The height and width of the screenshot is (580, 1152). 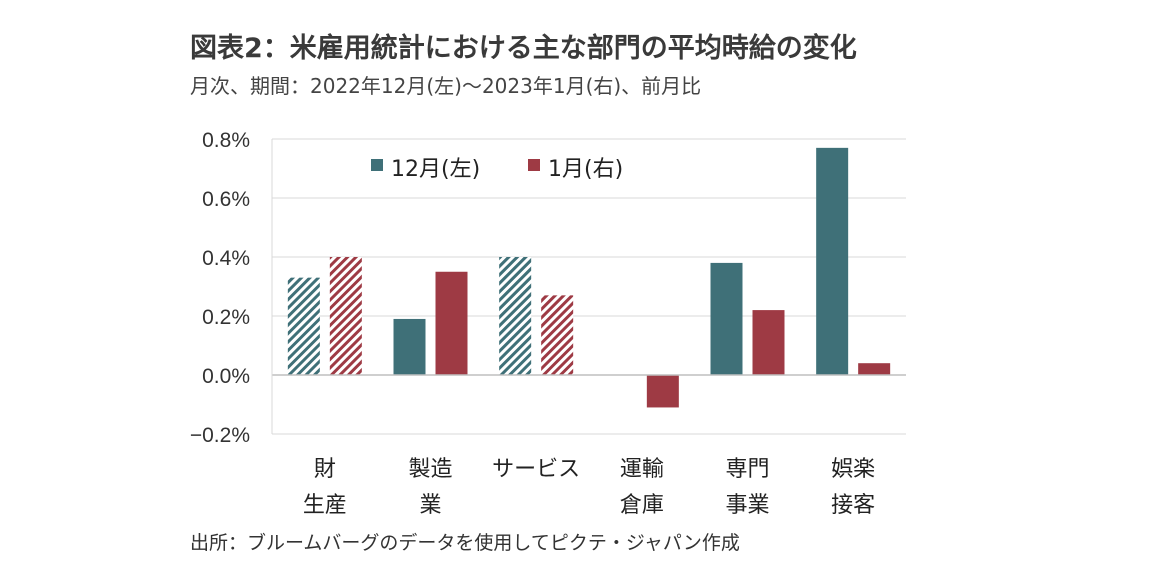 What do you see at coordinates (642, 505) in the screenshot?
I see `category-label: 倉庫` at bounding box center [642, 505].